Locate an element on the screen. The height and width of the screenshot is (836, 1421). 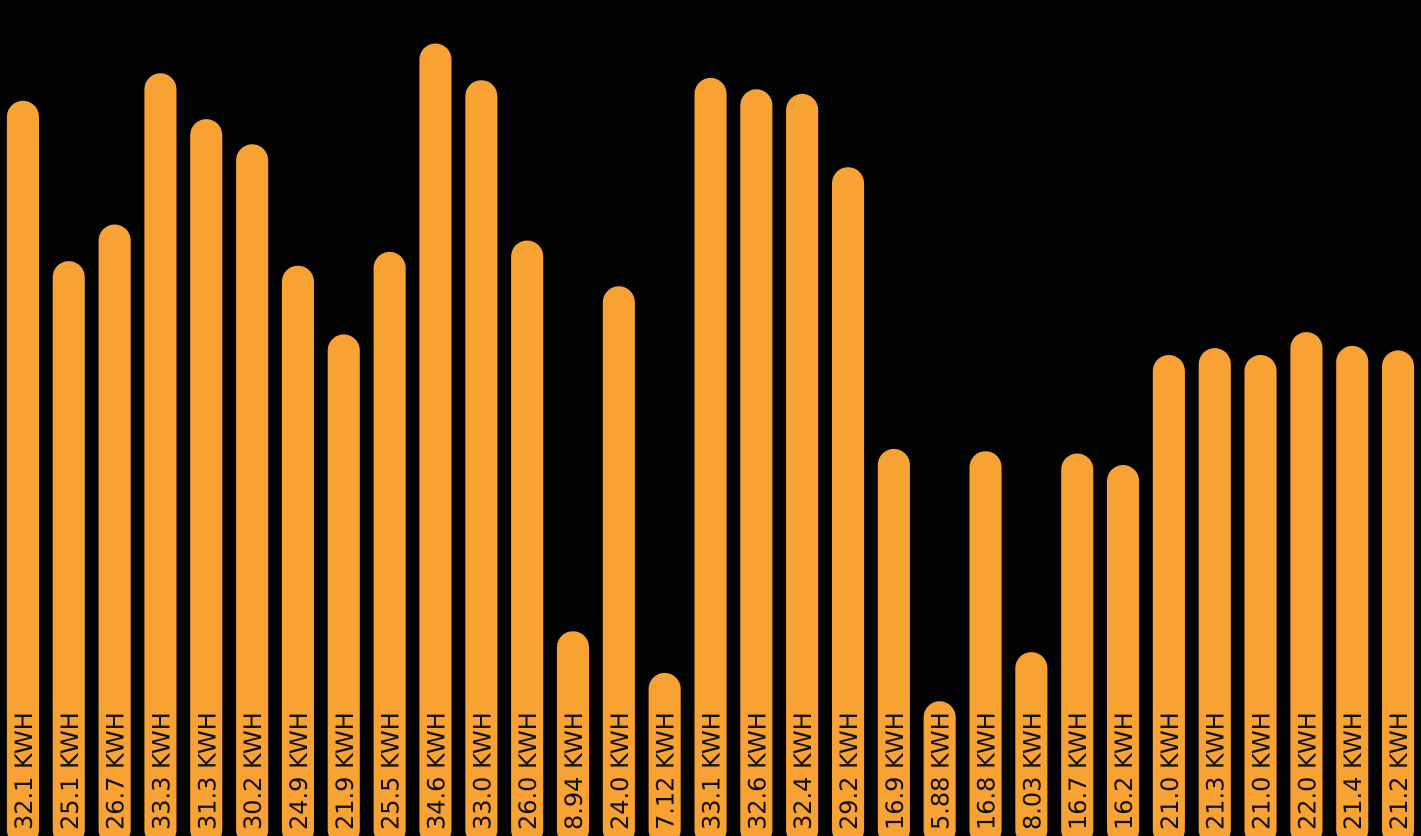
bar-label-31: 21.2 KWH is located at coordinates (1399, 771).